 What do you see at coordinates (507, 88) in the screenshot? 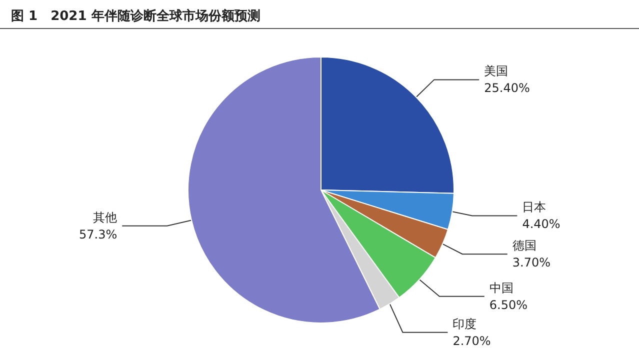
I see `data-label: 25.40%` at bounding box center [507, 88].